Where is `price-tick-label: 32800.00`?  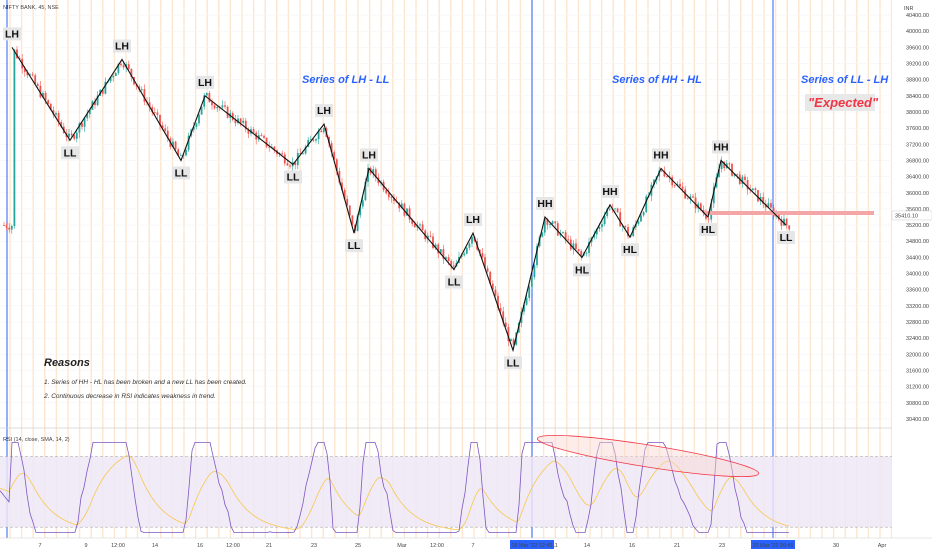 price-tick-label: 32800.00 is located at coordinates (917, 323).